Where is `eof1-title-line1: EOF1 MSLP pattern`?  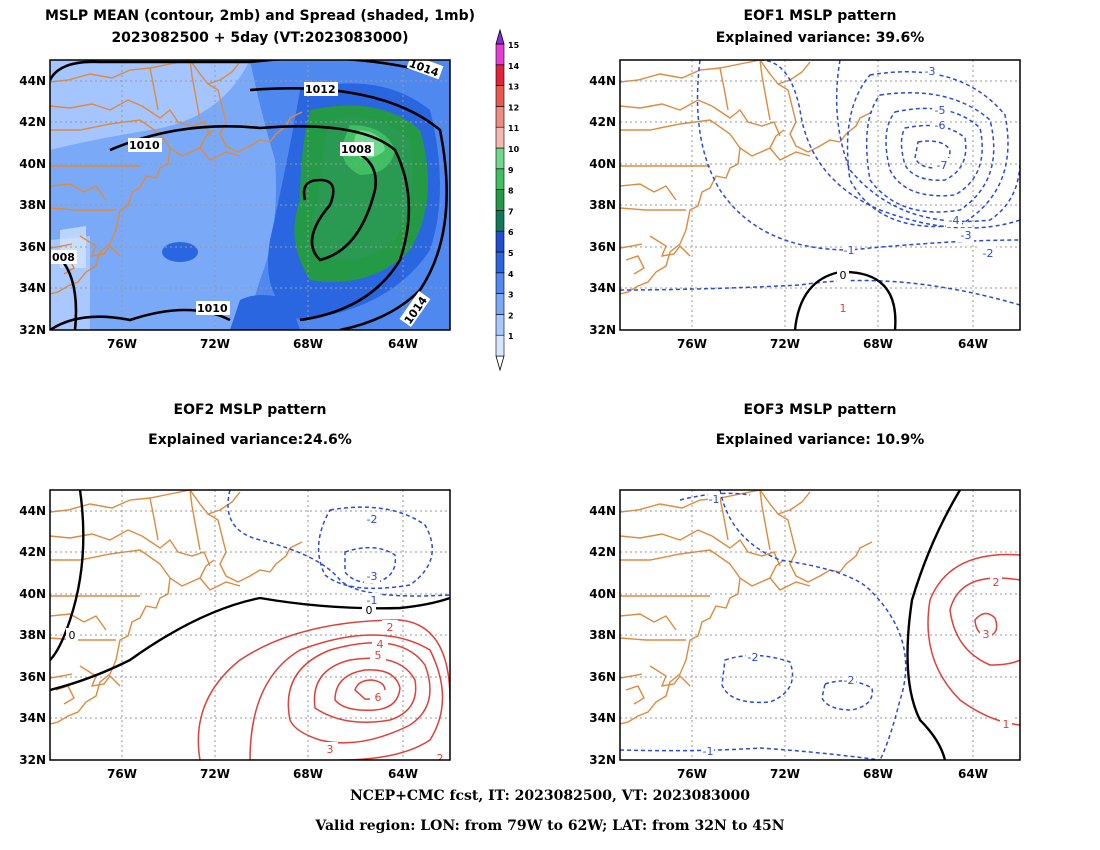
eof1-title-line1: EOF1 MSLP pattern is located at coordinates (820, 16).